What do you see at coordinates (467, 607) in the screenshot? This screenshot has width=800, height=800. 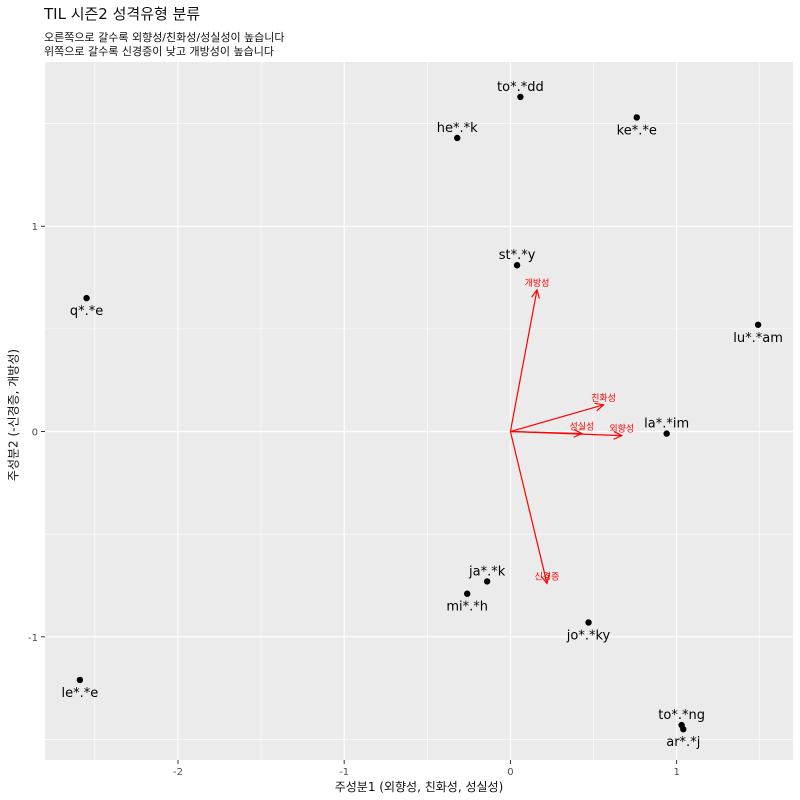 I see `point-label: mi*.*h` at bounding box center [467, 607].